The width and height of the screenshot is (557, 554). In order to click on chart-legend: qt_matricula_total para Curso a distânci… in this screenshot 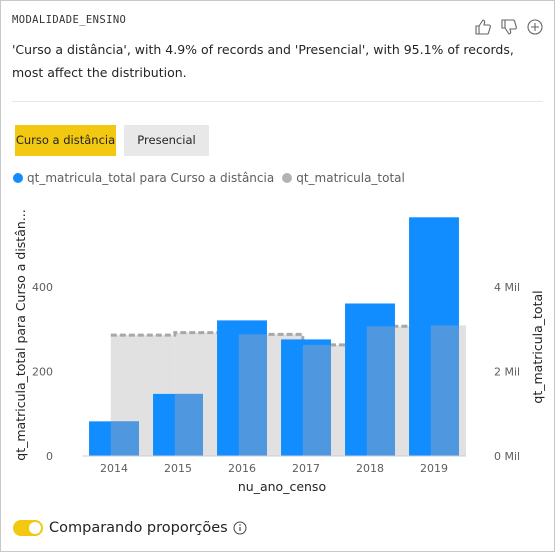, I will do `click(213, 178)`.